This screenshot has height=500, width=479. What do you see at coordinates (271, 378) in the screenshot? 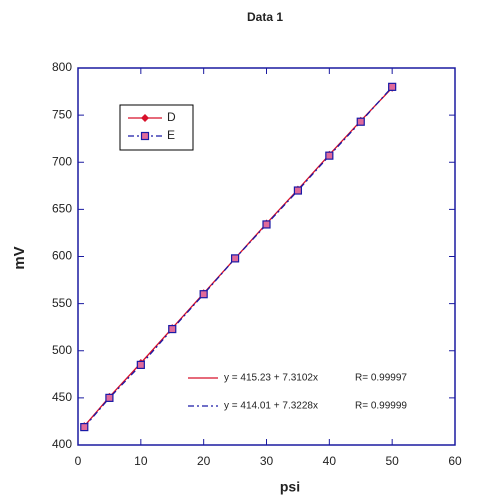
I see `annotation-text: y = 415.23 + 7.3102x` at bounding box center [271, 378].